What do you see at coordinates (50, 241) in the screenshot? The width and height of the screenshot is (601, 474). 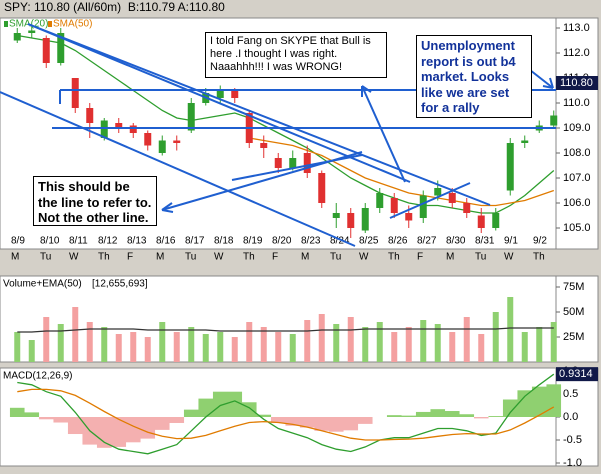 I see `x-tick-label: 8/10` at bounding box center [50, 241].